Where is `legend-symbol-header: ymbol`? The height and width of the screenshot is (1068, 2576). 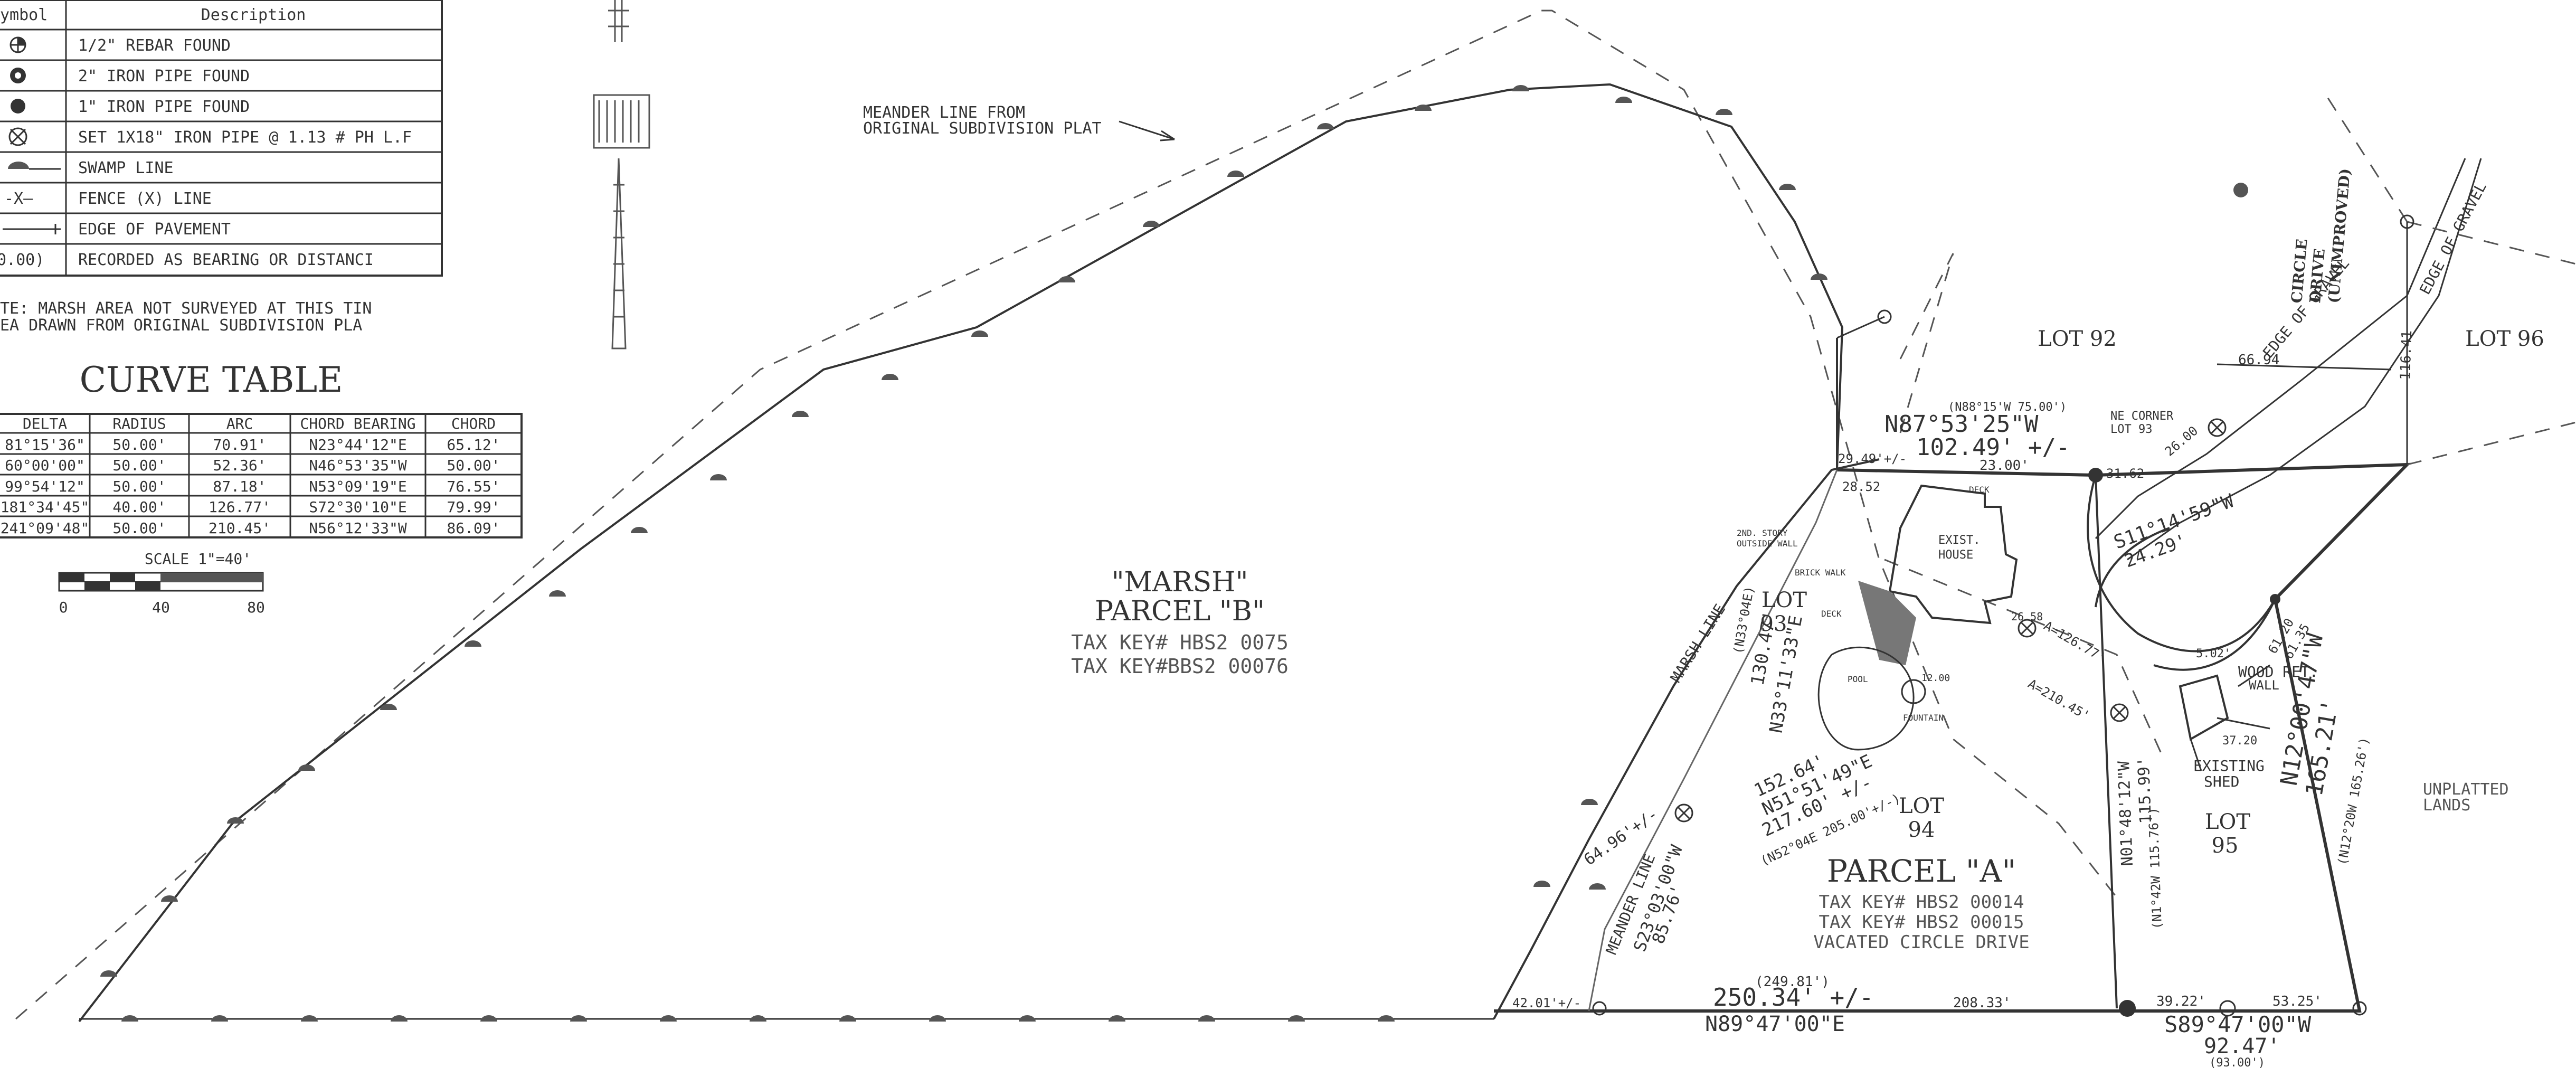
legend-symbol-header: ymbol is located at coordinates (24, 15).